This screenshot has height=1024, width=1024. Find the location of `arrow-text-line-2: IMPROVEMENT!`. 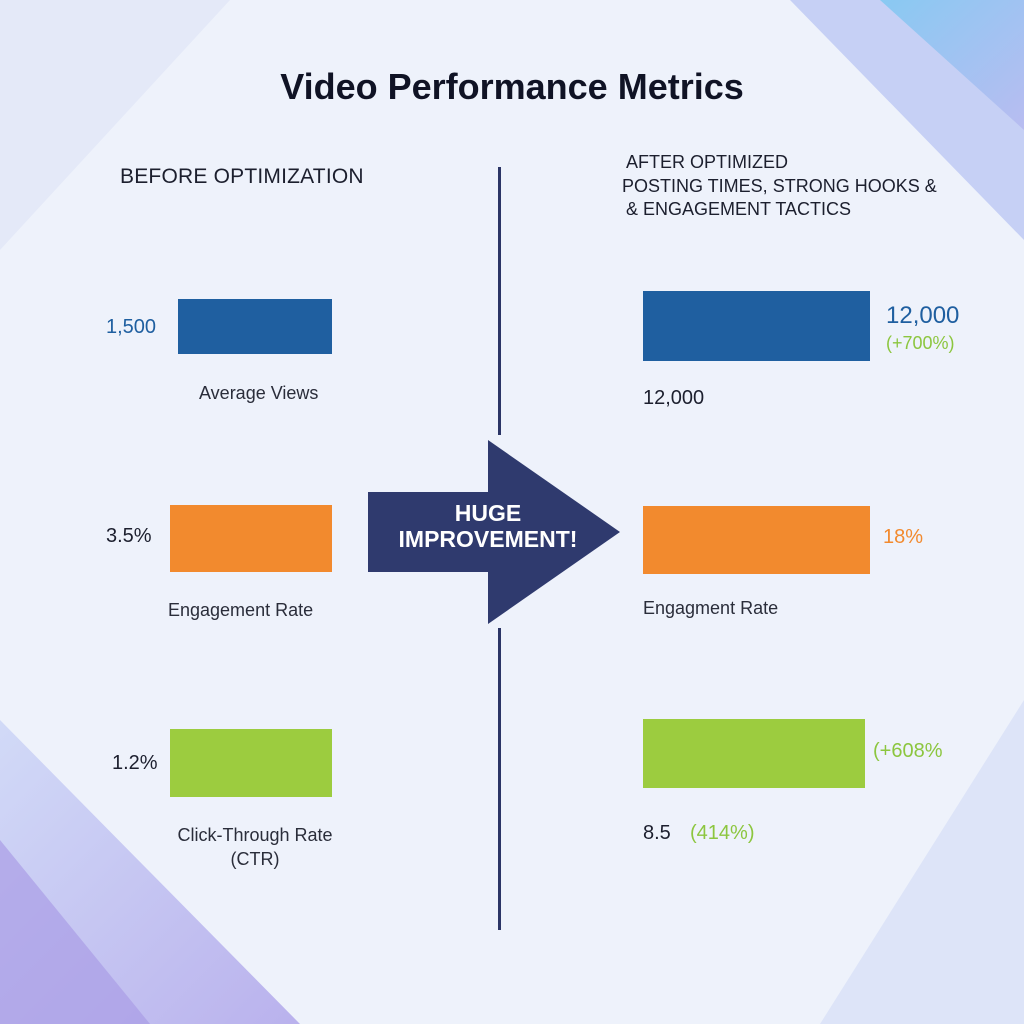

arrow-text-line-2: IMPROVEMENT! is located at coordinates (488, 539).